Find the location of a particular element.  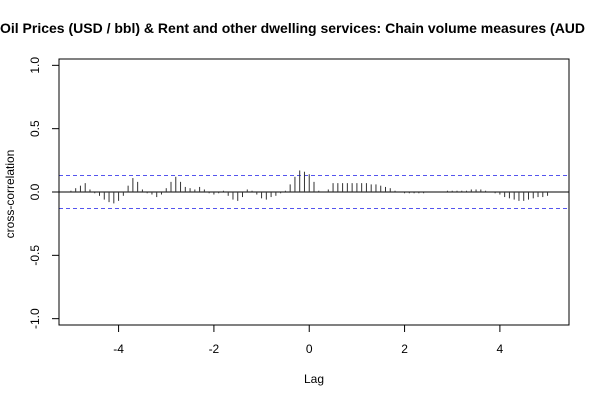

x-tick-label: 2 is located at coordinates (404, 349).